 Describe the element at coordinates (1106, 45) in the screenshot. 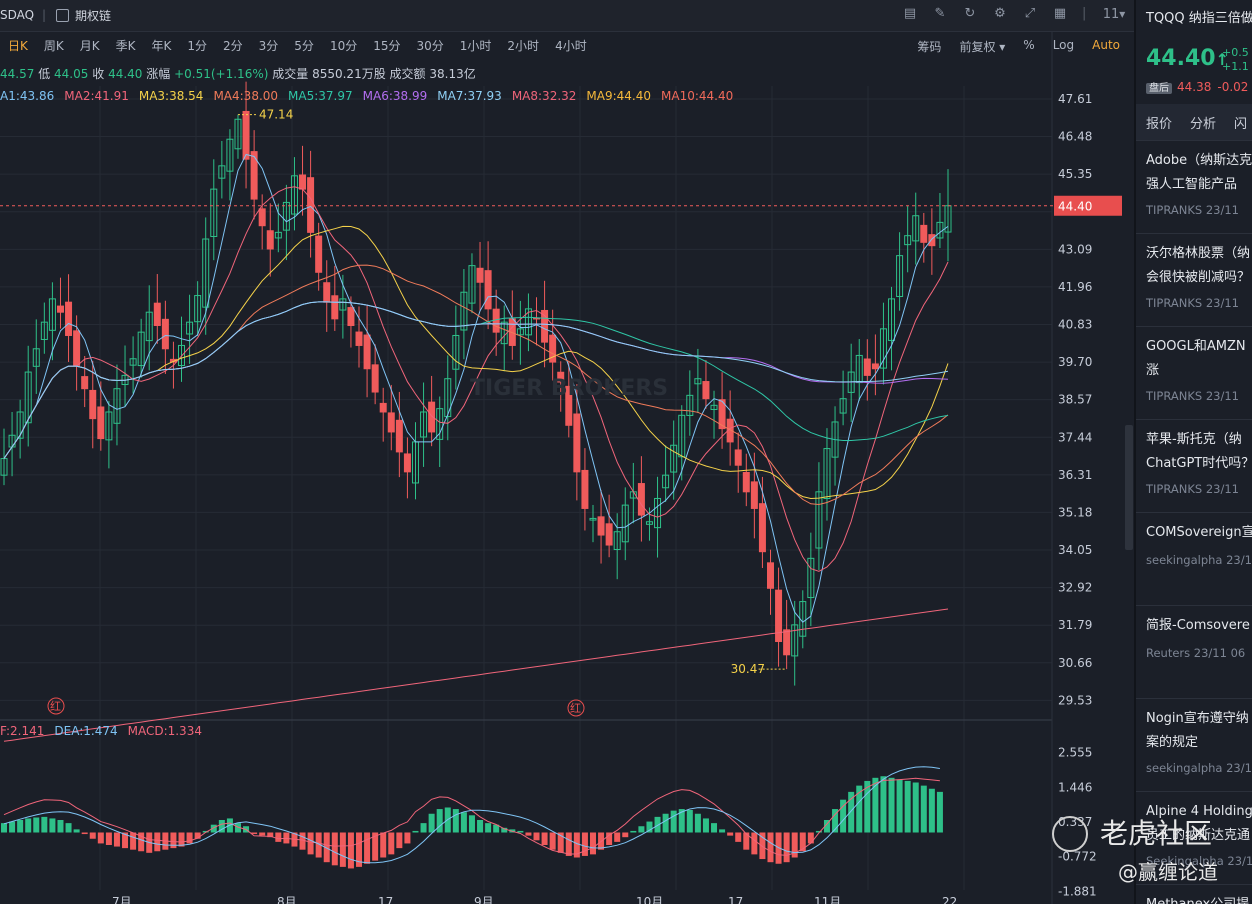

I see `chart-option-5: Auto` at that location.